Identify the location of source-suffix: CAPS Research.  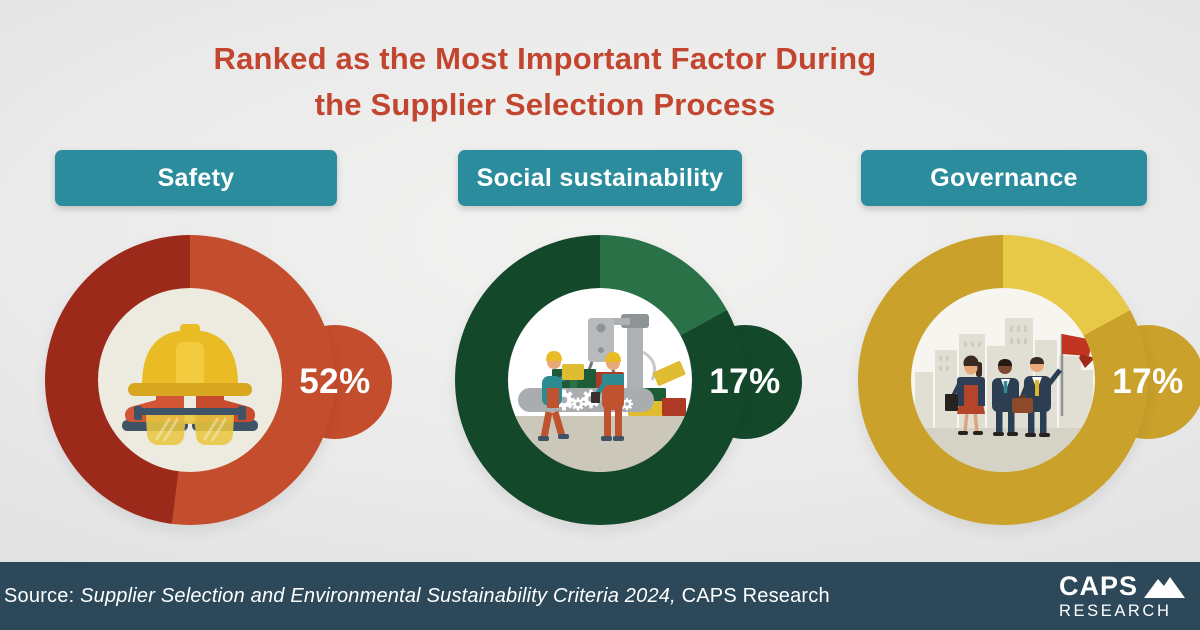
(752, 595).